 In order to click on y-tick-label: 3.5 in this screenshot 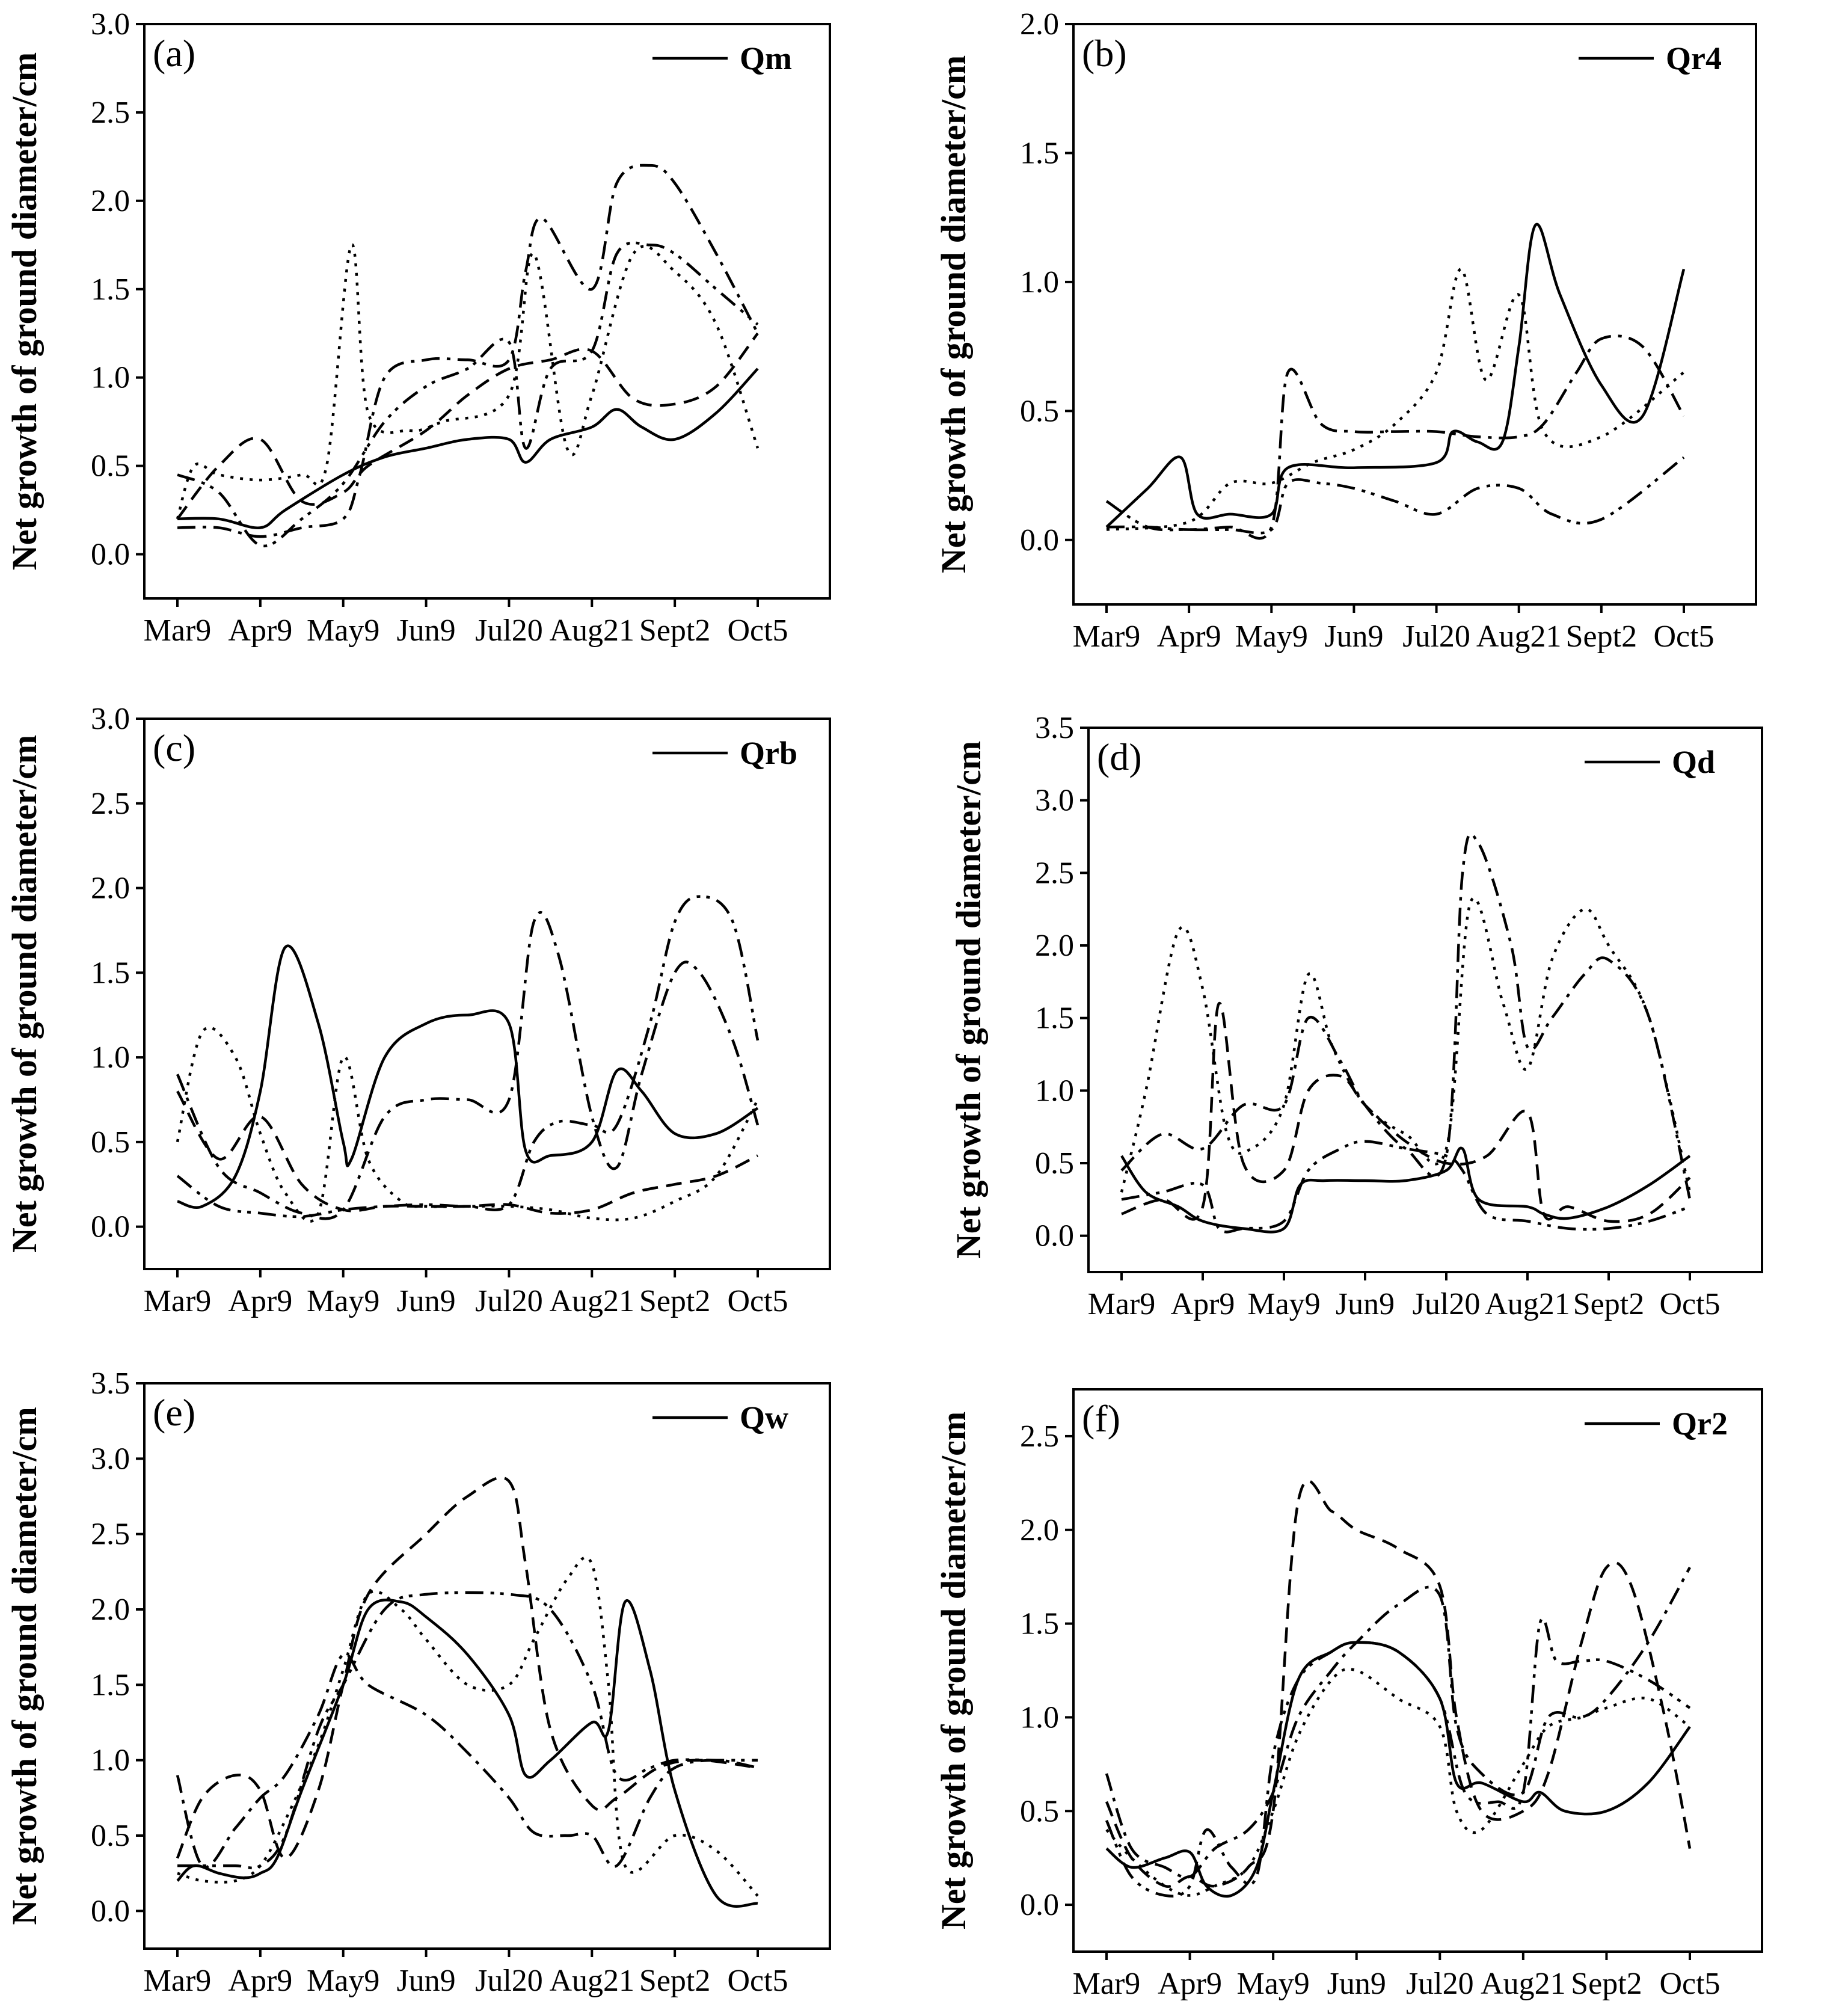, I will do `click(1054, 728)`.